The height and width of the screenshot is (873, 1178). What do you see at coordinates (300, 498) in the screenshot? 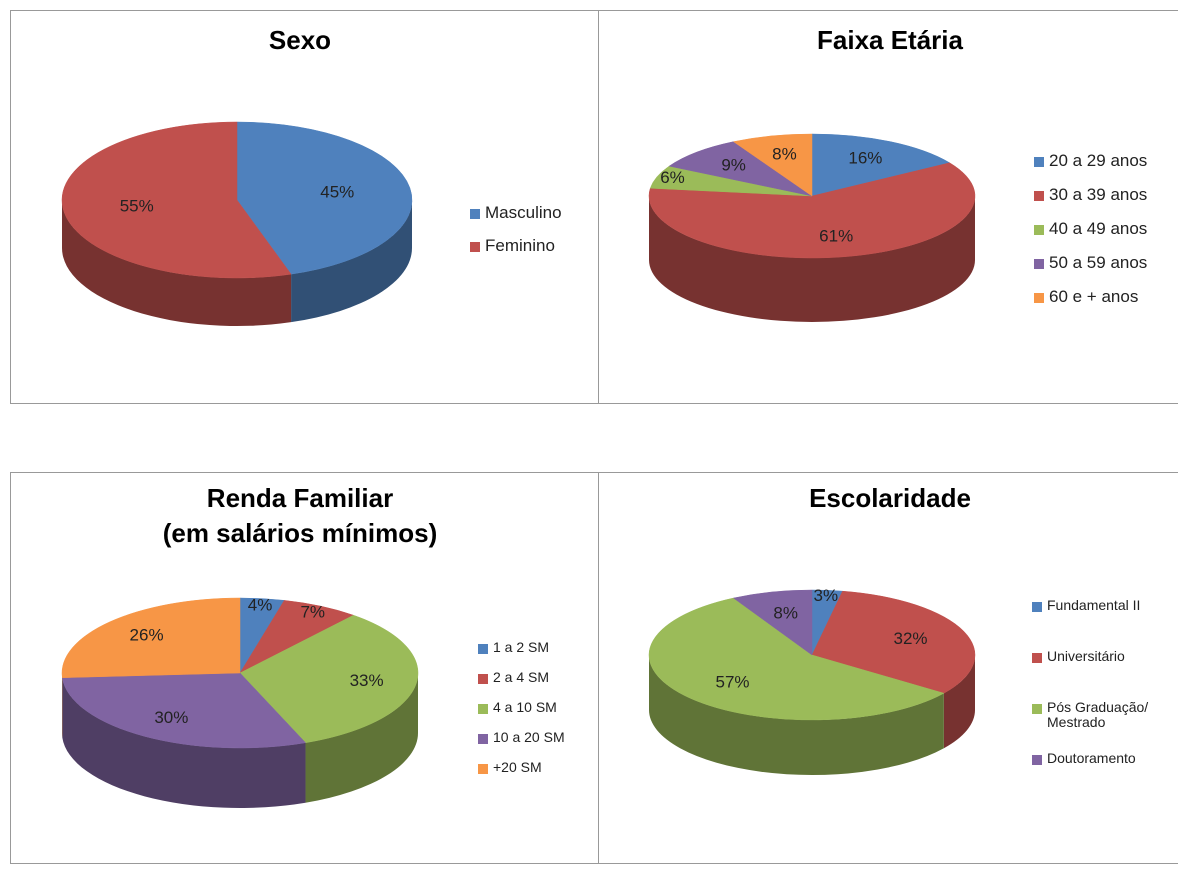
I see `chart-title: Renda Familiar` at bounding box center [300, 498].